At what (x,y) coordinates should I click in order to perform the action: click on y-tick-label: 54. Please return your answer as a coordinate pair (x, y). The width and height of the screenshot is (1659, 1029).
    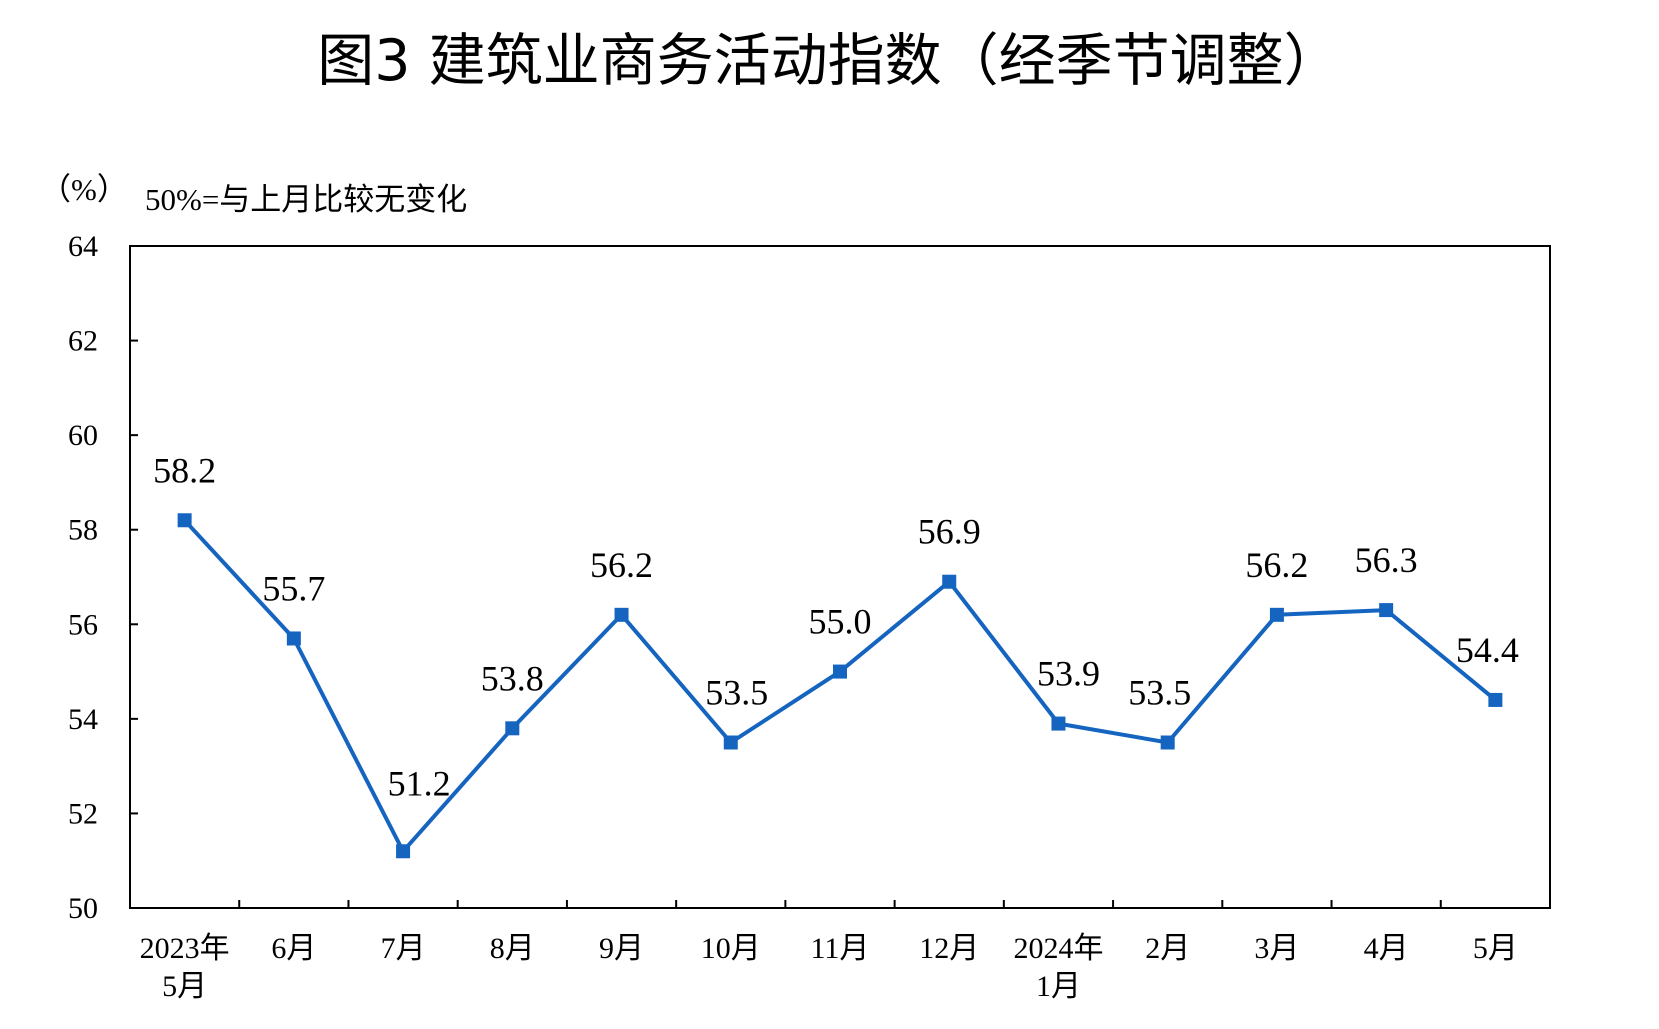
    Looking at the image, I should click on (83, 719).